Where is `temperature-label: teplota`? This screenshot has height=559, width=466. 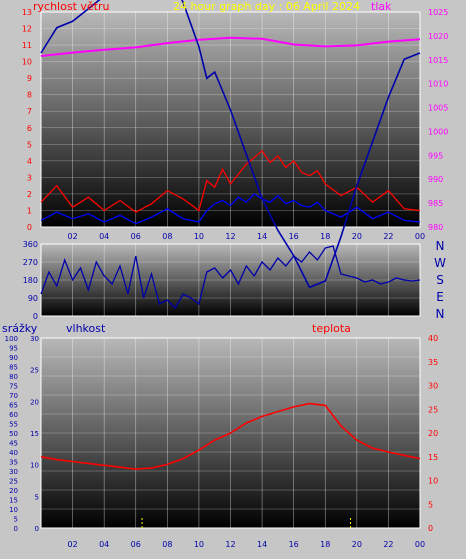 temperature-label: teplota is located at coordinates (331, 328).